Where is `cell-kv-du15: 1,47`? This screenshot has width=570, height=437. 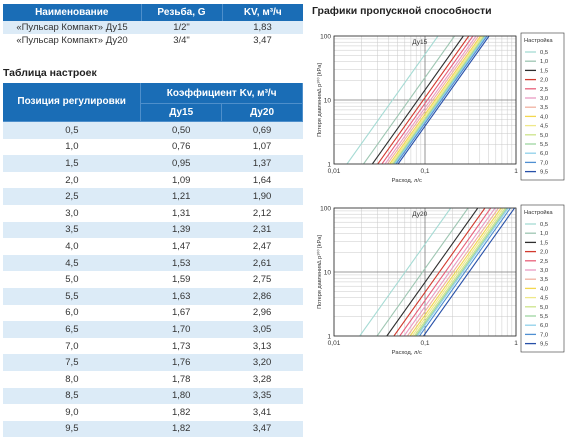
cell-kv-du15: 1,47 is located at coordinates (181, 246).